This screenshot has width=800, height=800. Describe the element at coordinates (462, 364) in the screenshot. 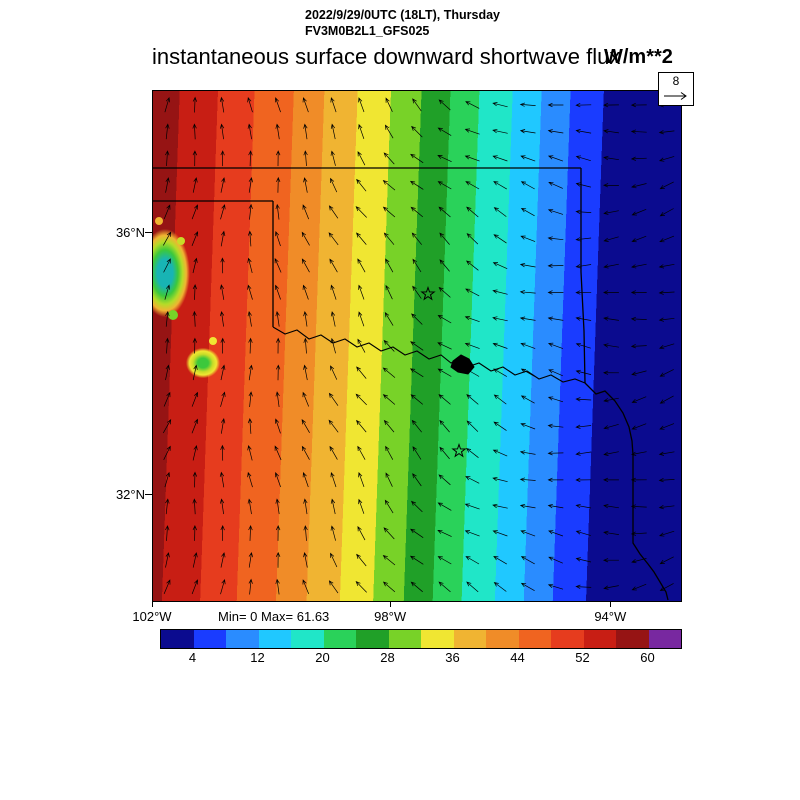

I see `lake-texoma` at that location.